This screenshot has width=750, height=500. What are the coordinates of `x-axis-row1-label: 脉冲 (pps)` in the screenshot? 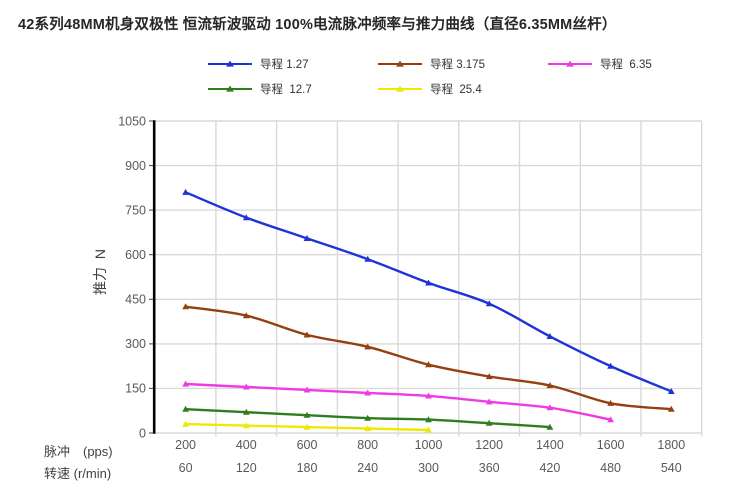 It's located at (78, 451).